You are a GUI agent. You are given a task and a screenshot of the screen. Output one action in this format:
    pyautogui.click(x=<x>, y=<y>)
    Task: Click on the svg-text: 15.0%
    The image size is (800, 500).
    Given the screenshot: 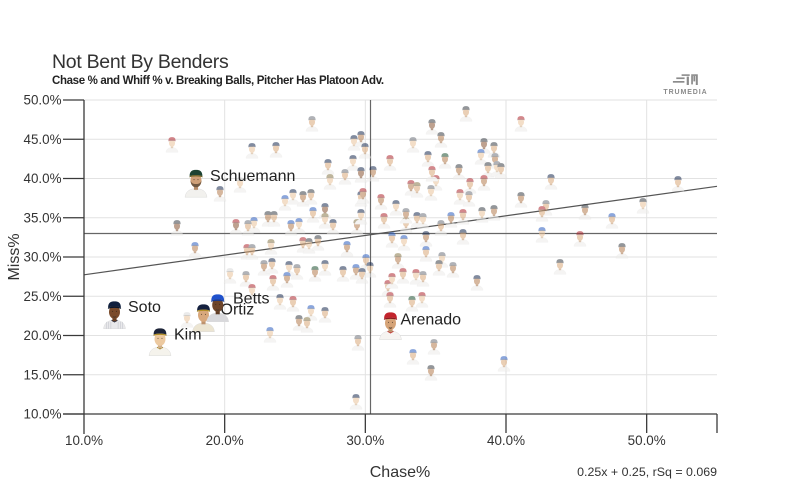 What is the action you would take?
    pyautogui.click(x=43, y=374)
    